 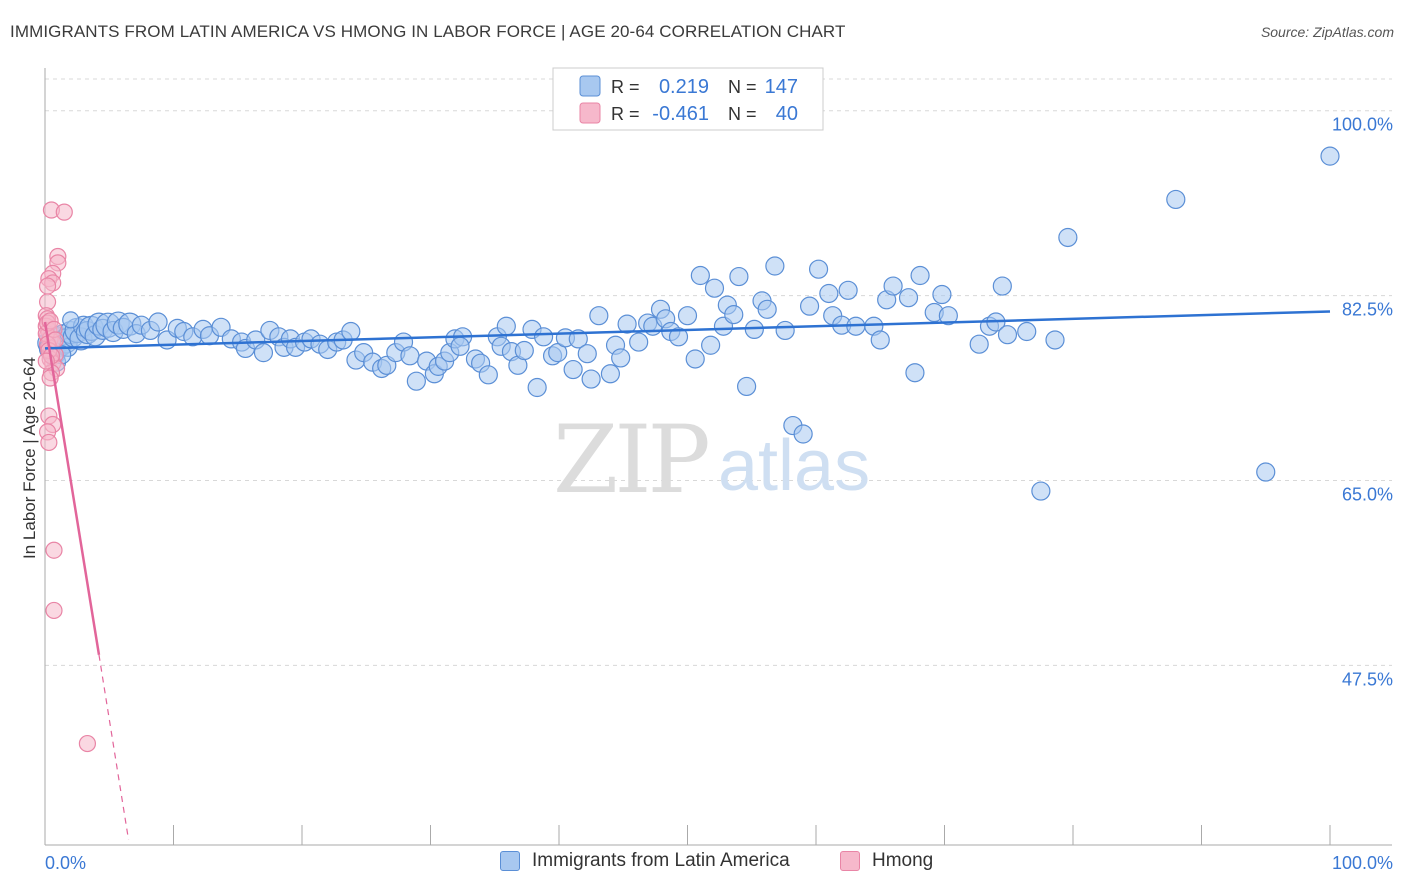 I want to click on watermark-zip: ZIP, so click(x=630, y=460).